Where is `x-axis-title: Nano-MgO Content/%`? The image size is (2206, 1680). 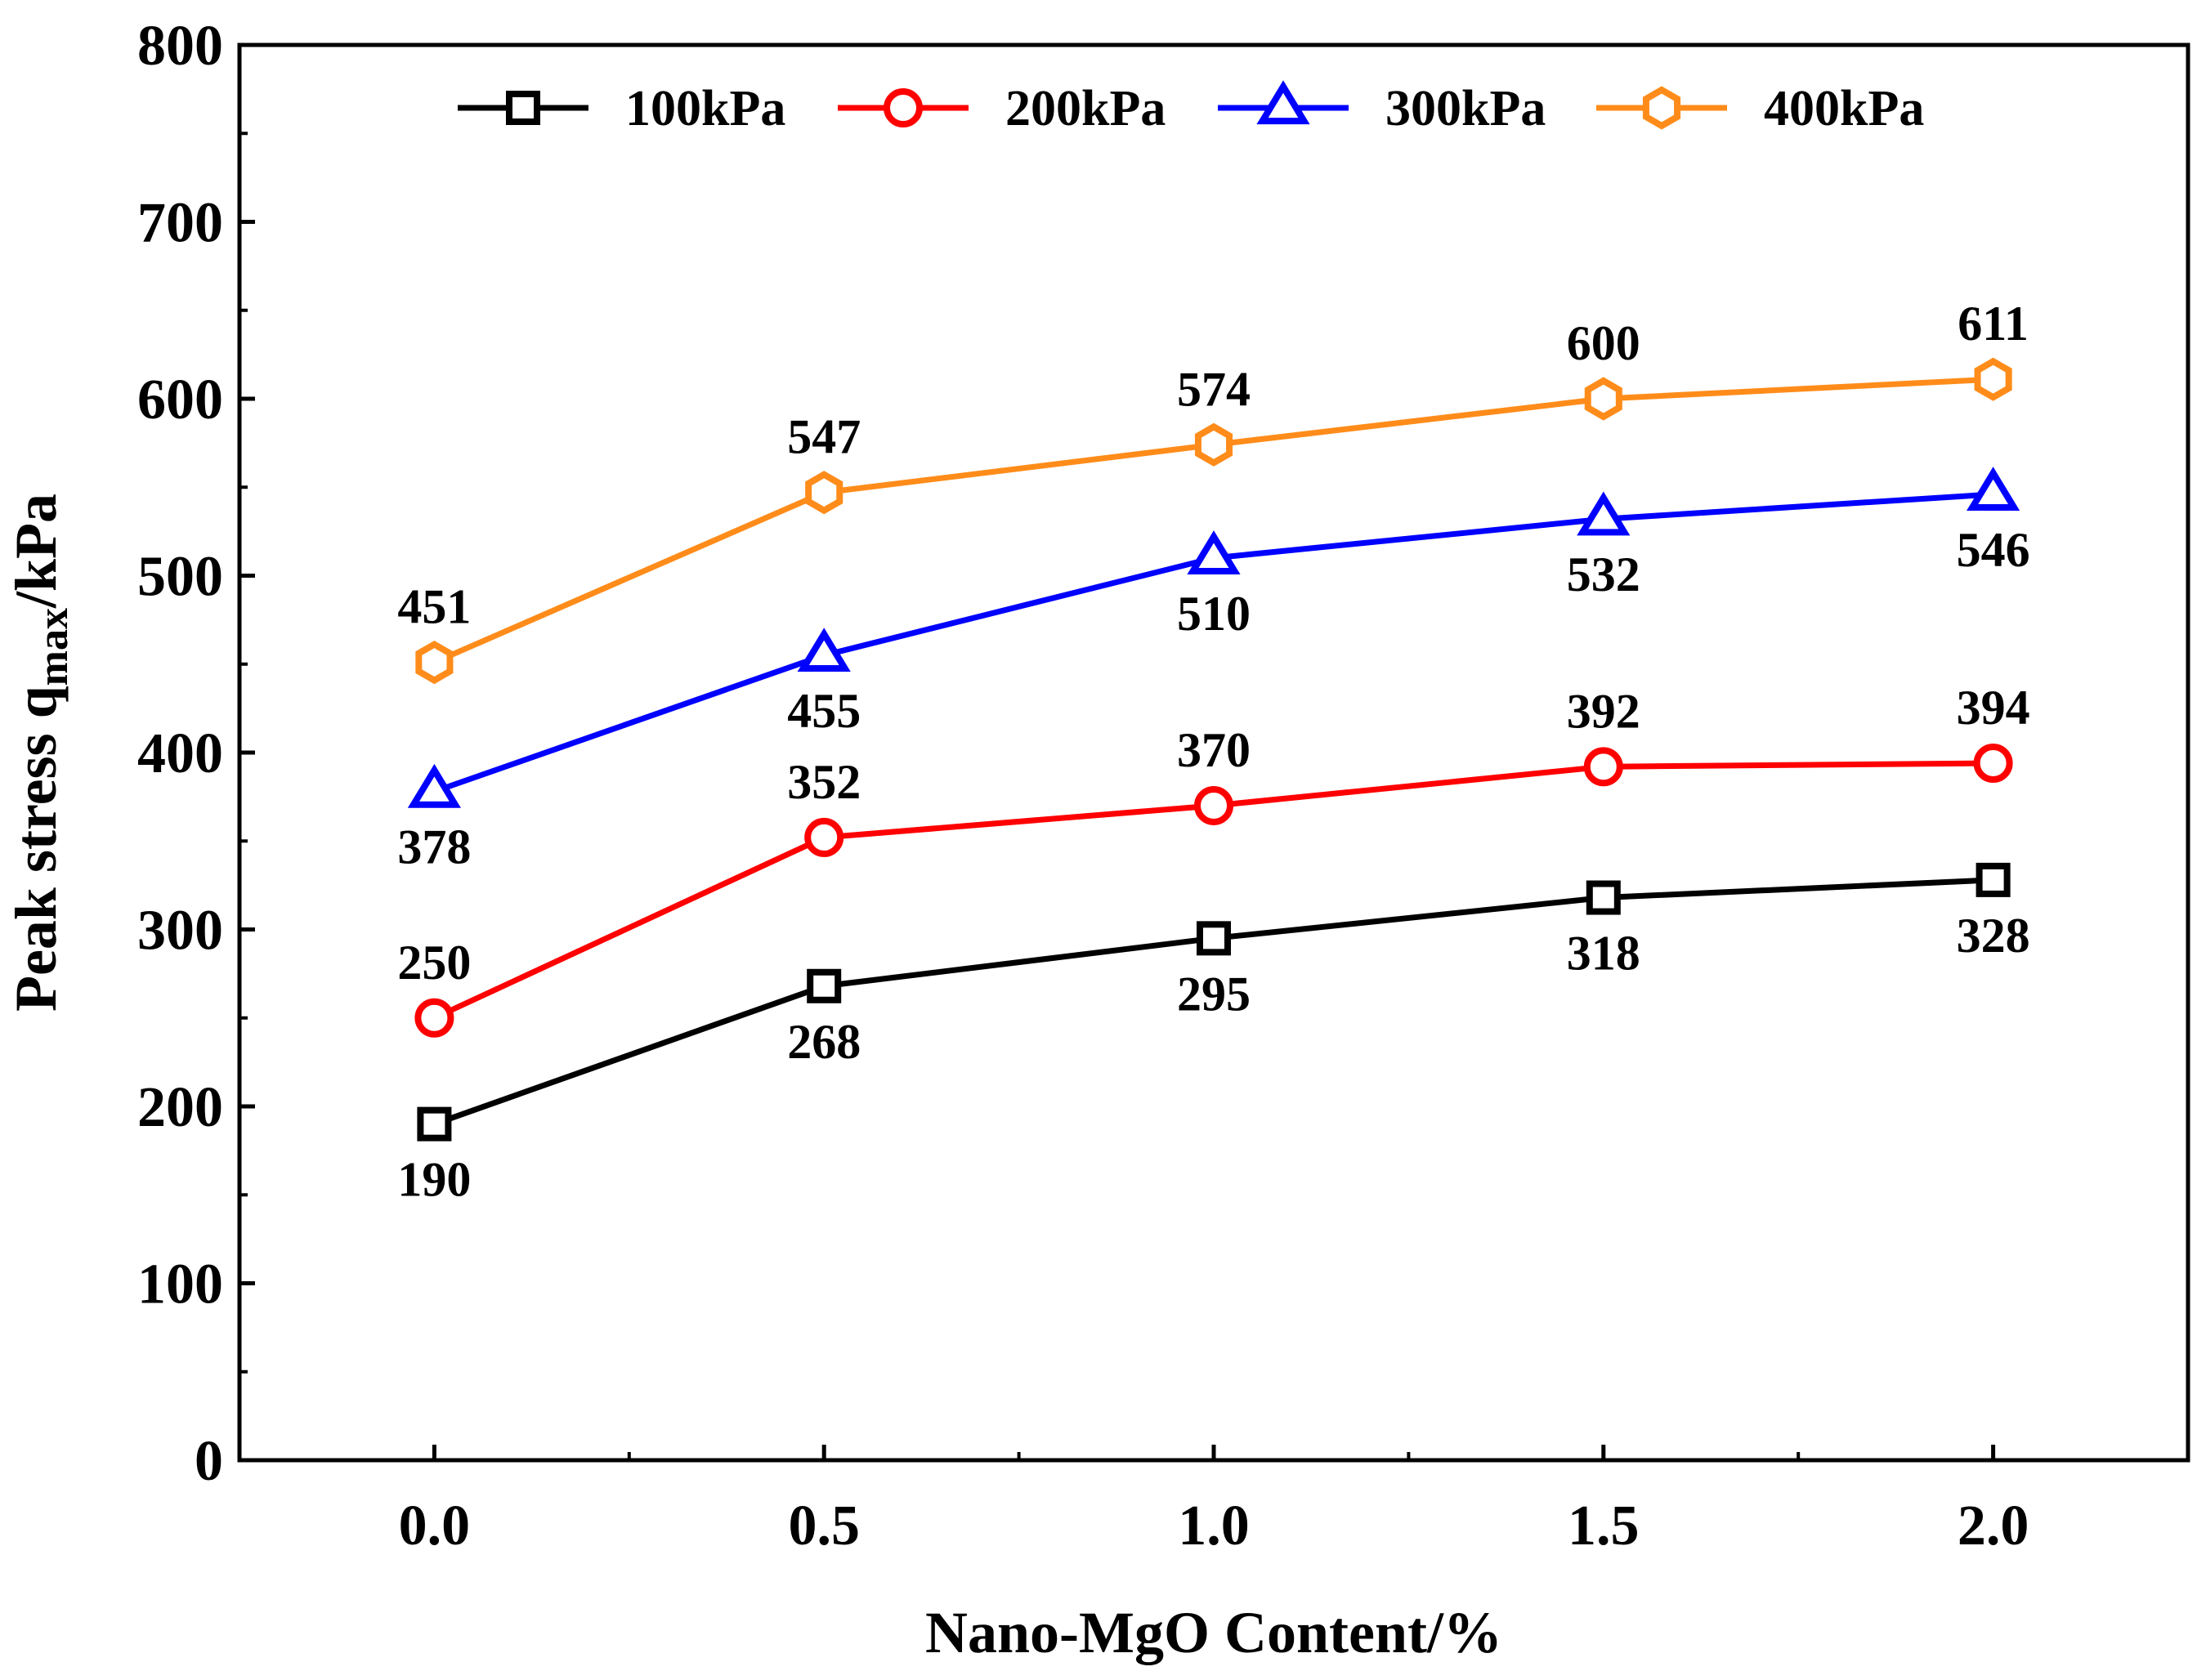
x-axis-title: Nano-MgO Content/% is located at coordinates (1213, 1632).